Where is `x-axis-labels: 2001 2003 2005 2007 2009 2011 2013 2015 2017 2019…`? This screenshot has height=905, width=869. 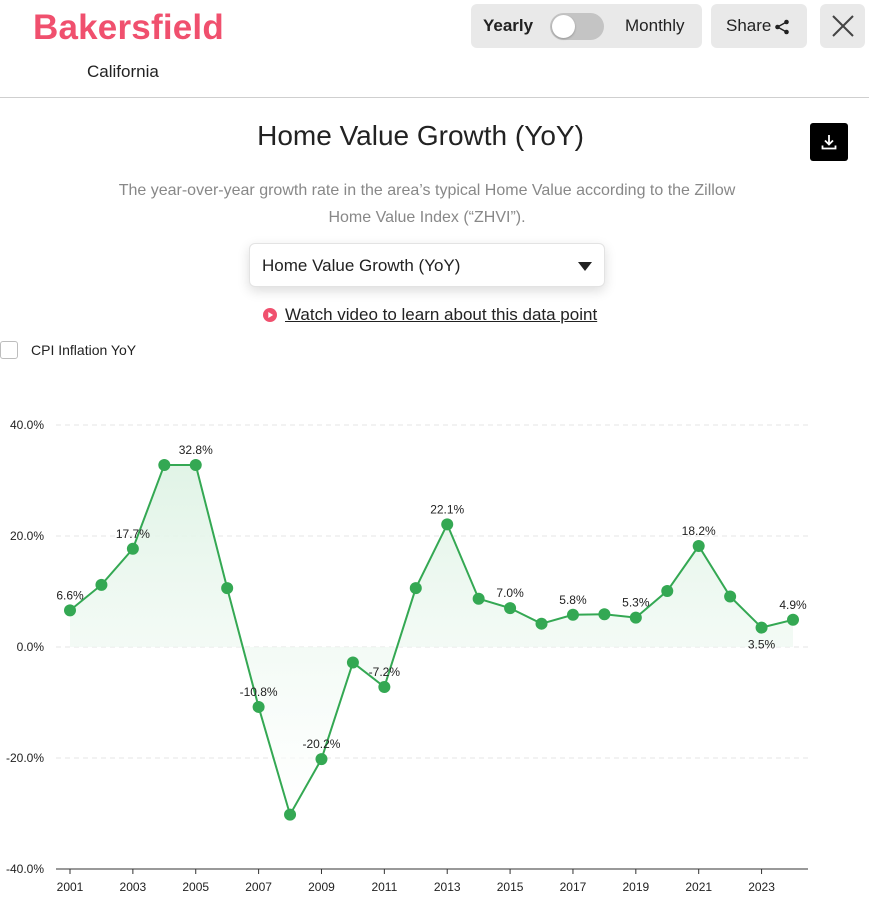 x-axis-labels: 2001 2003 2005 2007 2009 2011 2013 2015 2017 2019… is located at coordinates (416, 887).